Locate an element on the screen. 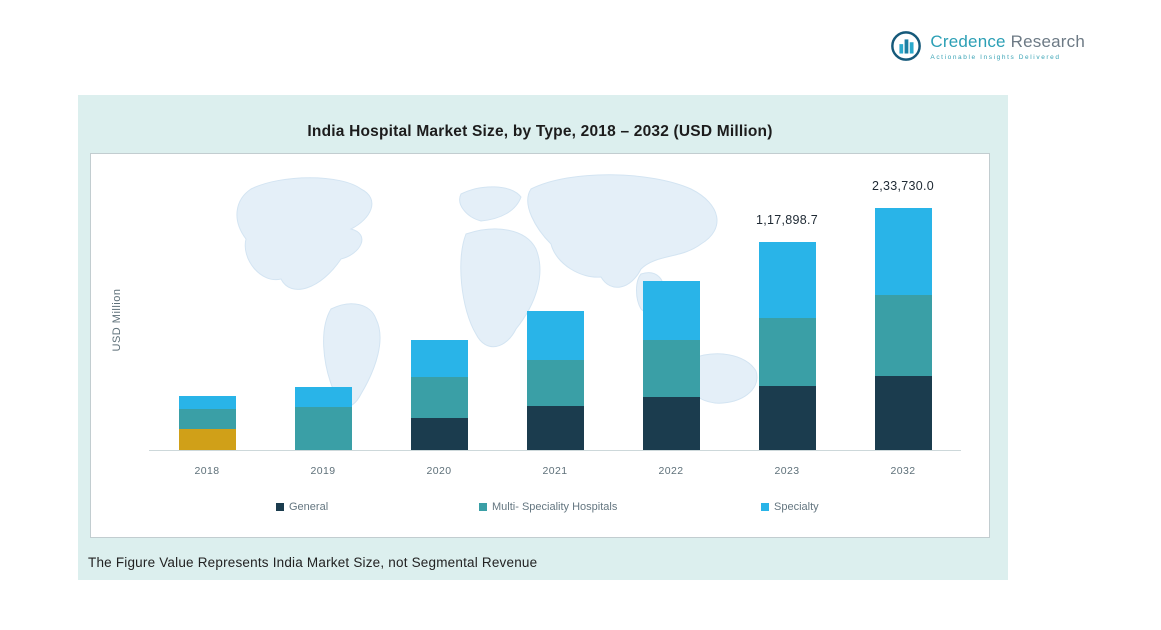  segment-2022-multi-speciality-hospitals is located at coordinates (671, 368).